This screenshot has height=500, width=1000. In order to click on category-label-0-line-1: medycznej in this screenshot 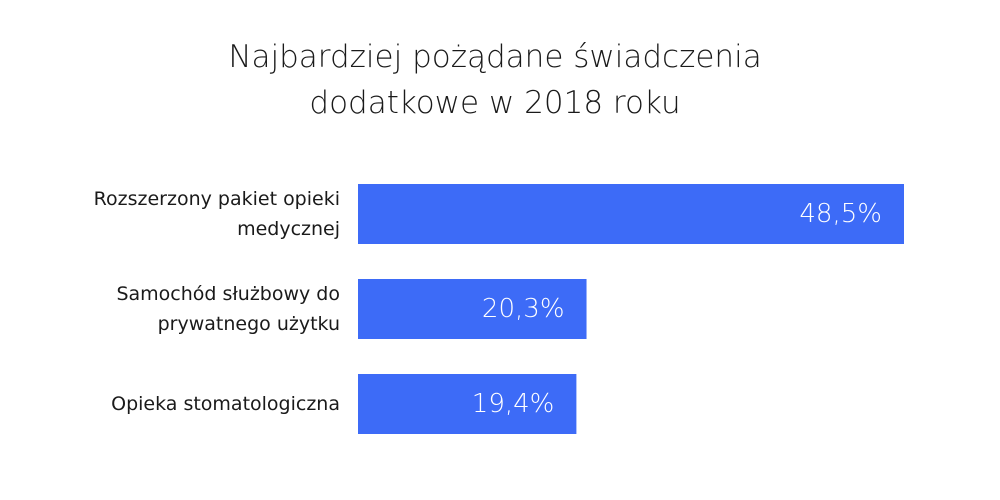, I will do `click(288, 229)`.